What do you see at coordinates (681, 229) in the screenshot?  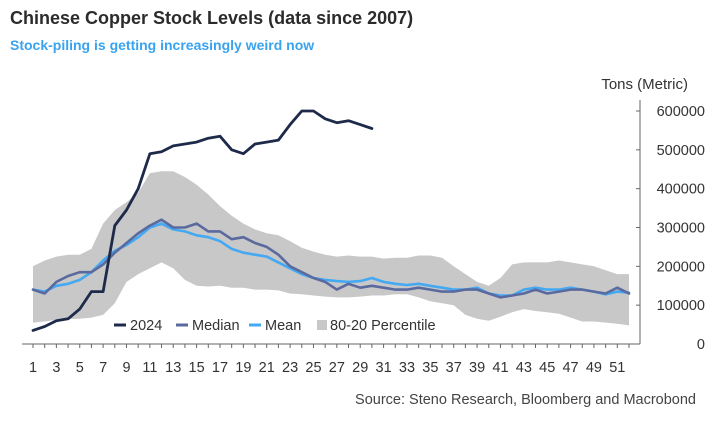 I see `y-tick-label: 300000` at bounding box center [681, 229].